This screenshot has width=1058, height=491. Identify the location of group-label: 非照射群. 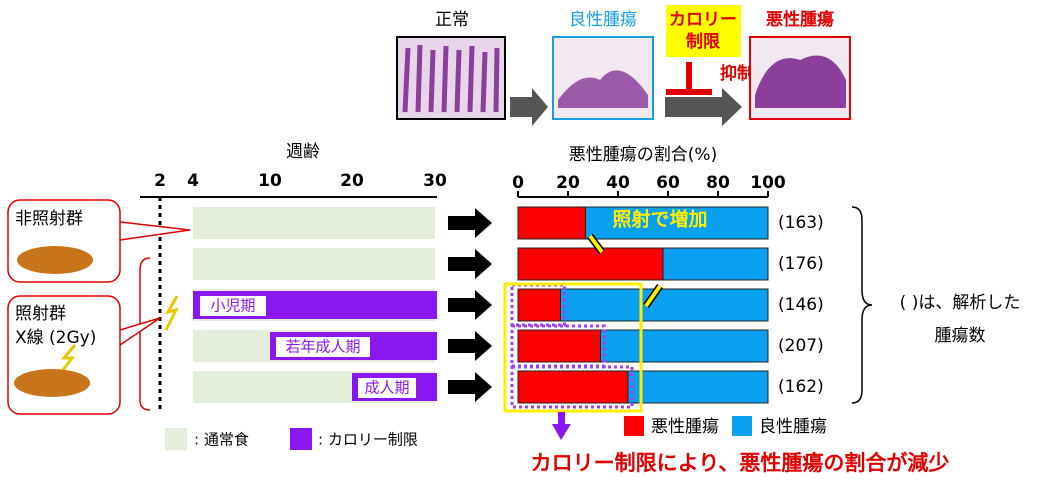
(49, 219).